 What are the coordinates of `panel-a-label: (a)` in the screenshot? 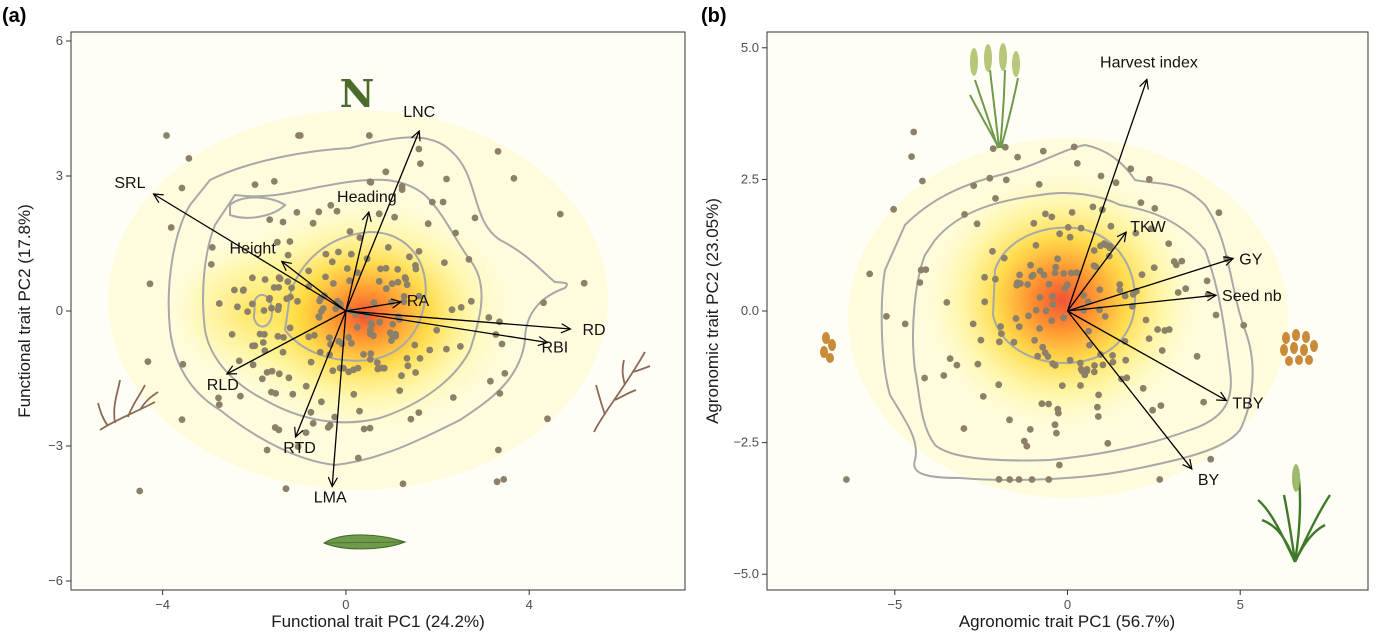 It's located at (14, 16).